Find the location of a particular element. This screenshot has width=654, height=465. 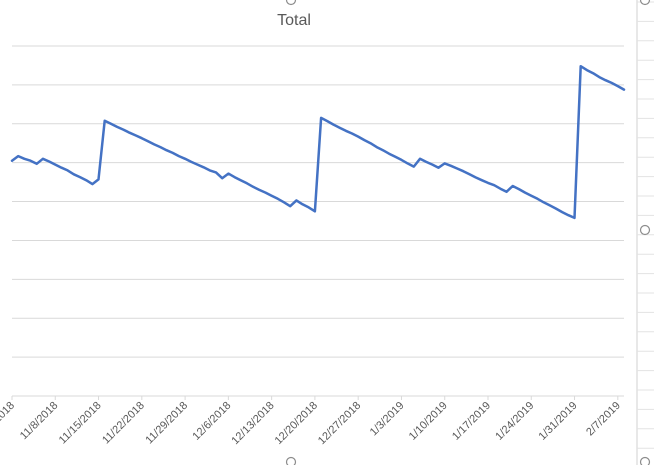

x-tick-label: 11/22/2018 is located at coordinates (123, 423).